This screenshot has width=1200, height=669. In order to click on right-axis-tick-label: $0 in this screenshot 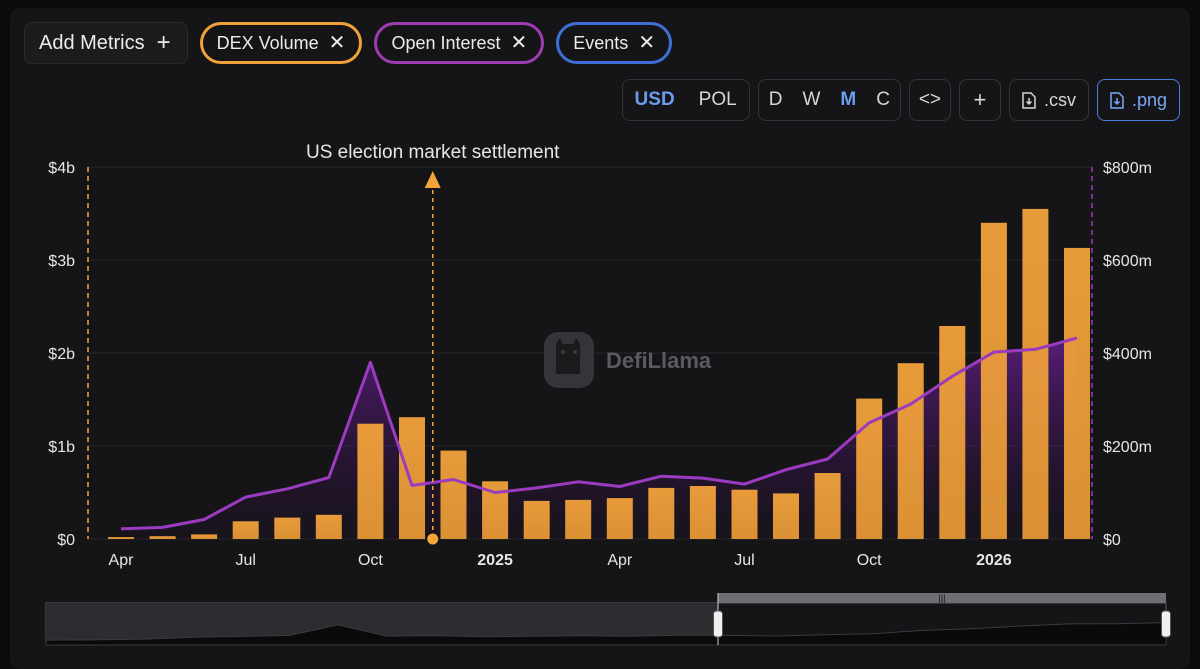, I will do `click(1112, 540)`.